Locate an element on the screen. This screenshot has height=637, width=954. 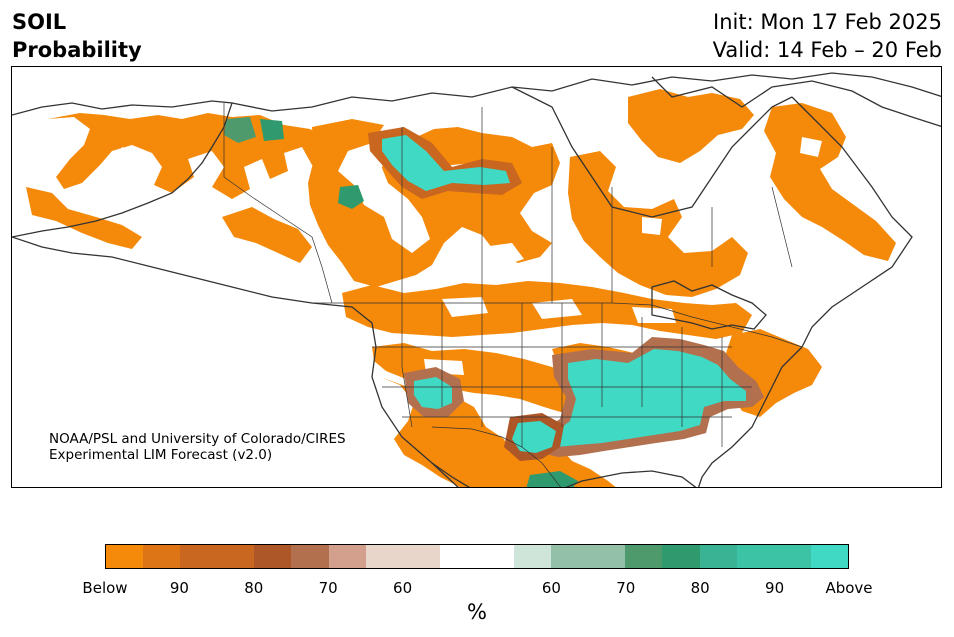
gulf-coast is located at coordinates (631, 478).